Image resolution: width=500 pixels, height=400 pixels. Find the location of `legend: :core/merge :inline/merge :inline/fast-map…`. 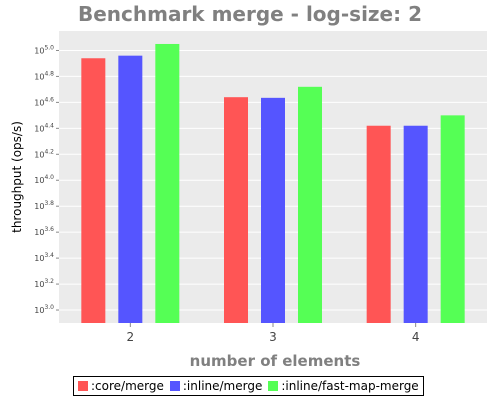

legend: :core/merge :inline/merge :inline/fast-map… is located at coordinates (248, 386).